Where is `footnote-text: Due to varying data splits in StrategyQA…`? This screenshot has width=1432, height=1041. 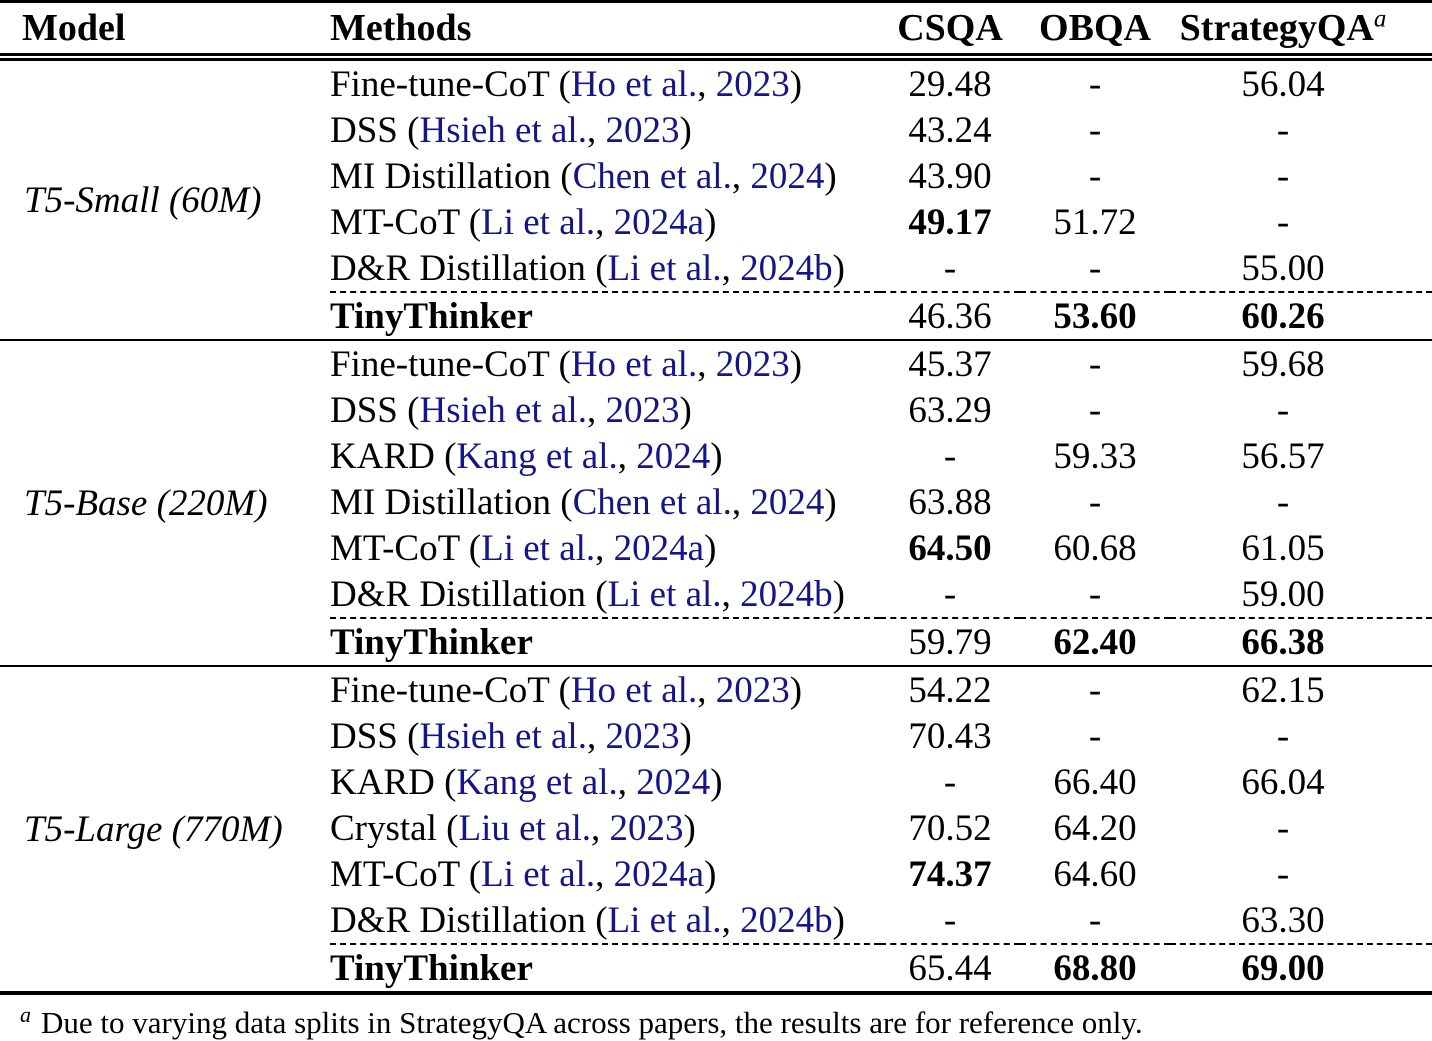 footnote-text: Due to varying data splits in StrategyQA… is located at coordinates (592, 1022).